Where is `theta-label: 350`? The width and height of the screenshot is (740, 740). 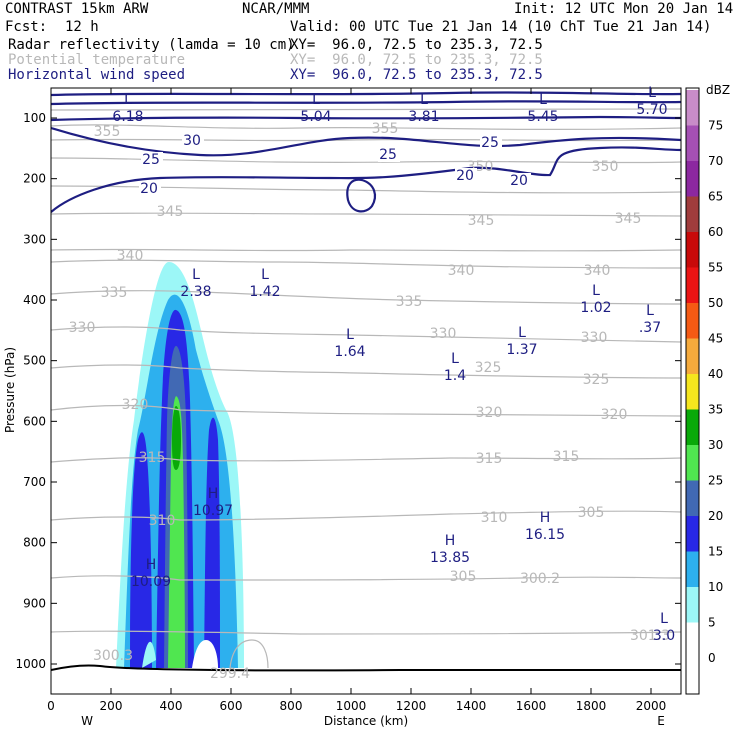
theta-label: 350 is located at coordinates (605, 167).